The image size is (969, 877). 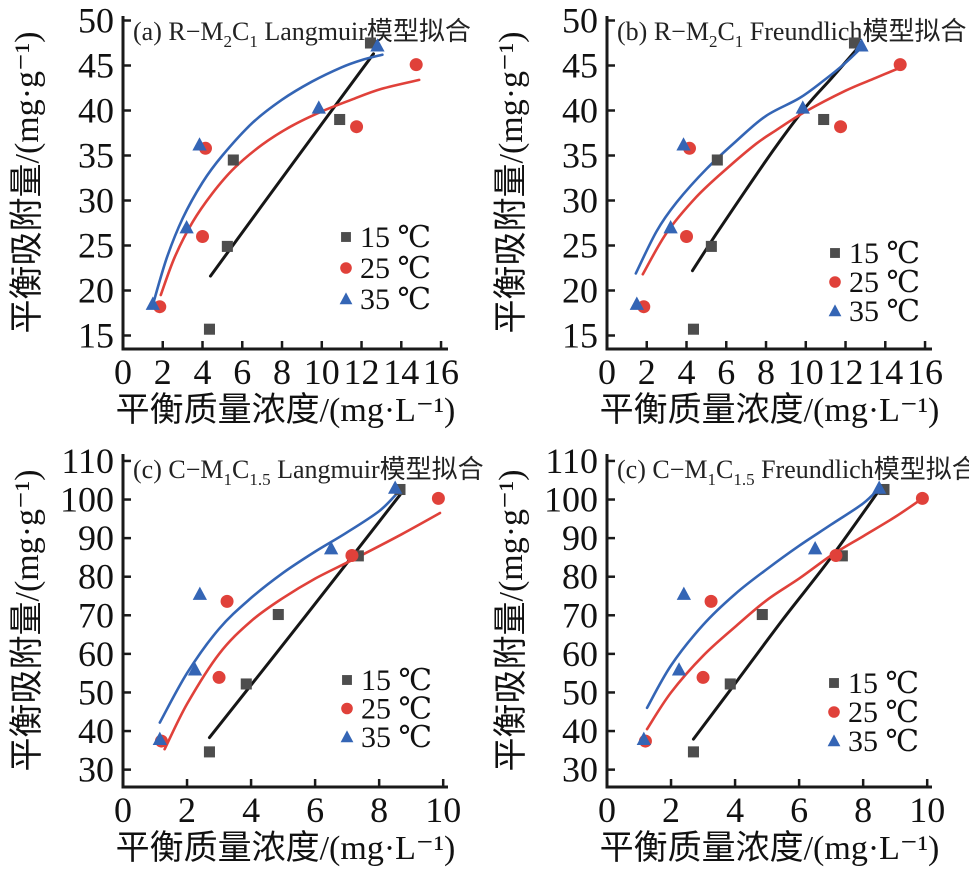 I want to click on panel-title: (a) R−M2C1 Langmuir模型拟合, so click(x=302, y=34).